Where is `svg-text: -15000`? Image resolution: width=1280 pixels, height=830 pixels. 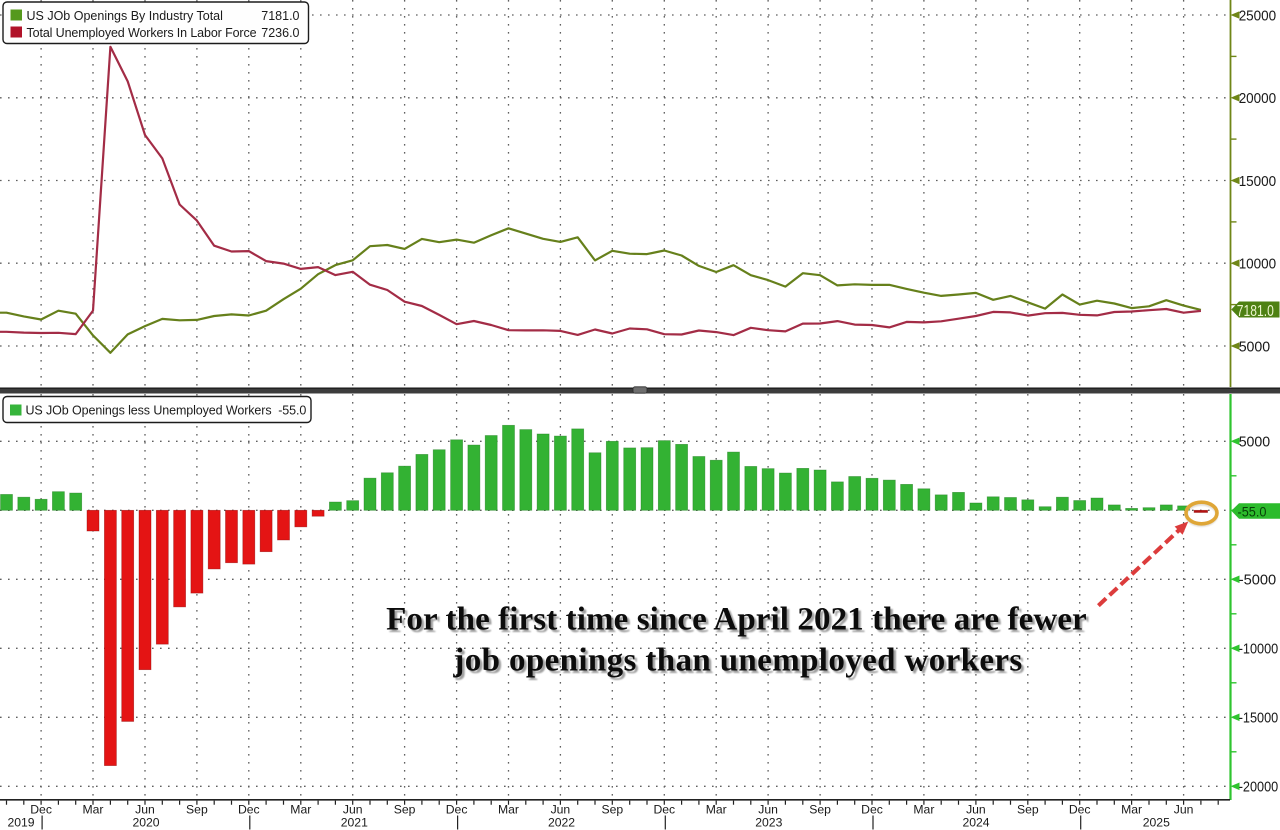
svg-text: -15000 is located at coordinates (1259, 718).